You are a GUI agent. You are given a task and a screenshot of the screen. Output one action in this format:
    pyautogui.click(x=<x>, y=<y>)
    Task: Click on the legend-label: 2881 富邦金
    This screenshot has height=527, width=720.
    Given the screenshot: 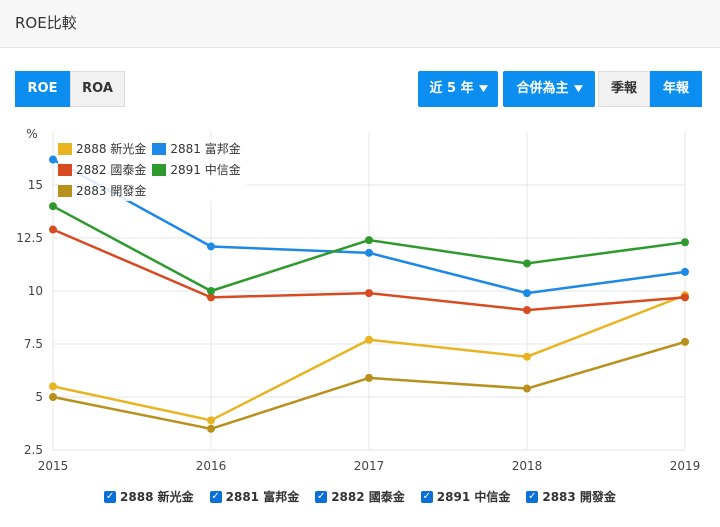 What is the action you would take?
    pyautogui.click(x=205, y=149)
    